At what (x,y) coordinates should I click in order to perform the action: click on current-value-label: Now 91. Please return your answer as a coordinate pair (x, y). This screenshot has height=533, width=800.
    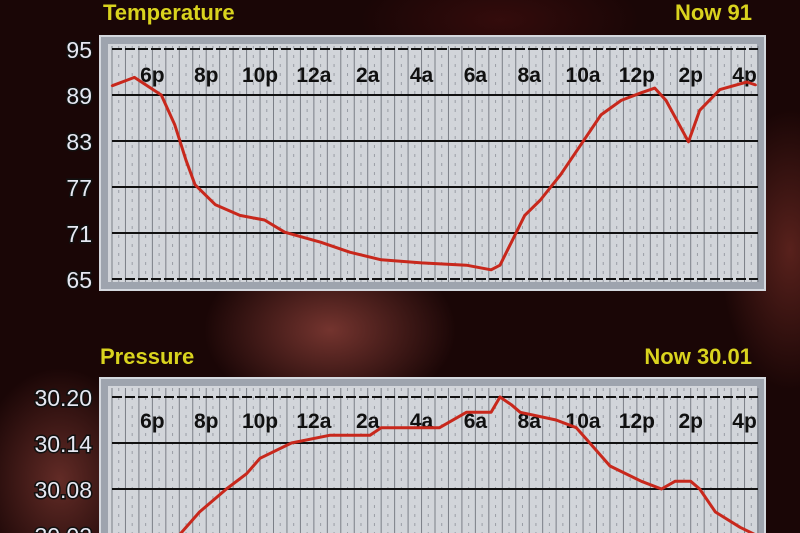
    Looking at the image, I should click on (713, 12).